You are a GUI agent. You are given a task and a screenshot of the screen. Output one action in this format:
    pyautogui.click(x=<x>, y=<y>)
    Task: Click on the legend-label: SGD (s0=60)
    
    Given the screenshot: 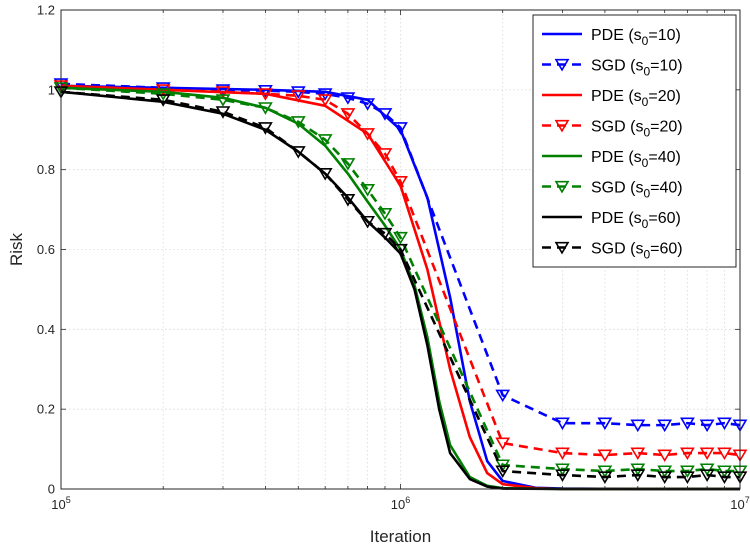 What is the action you would take?
    pyautogui.click(x=637, y=251)
    